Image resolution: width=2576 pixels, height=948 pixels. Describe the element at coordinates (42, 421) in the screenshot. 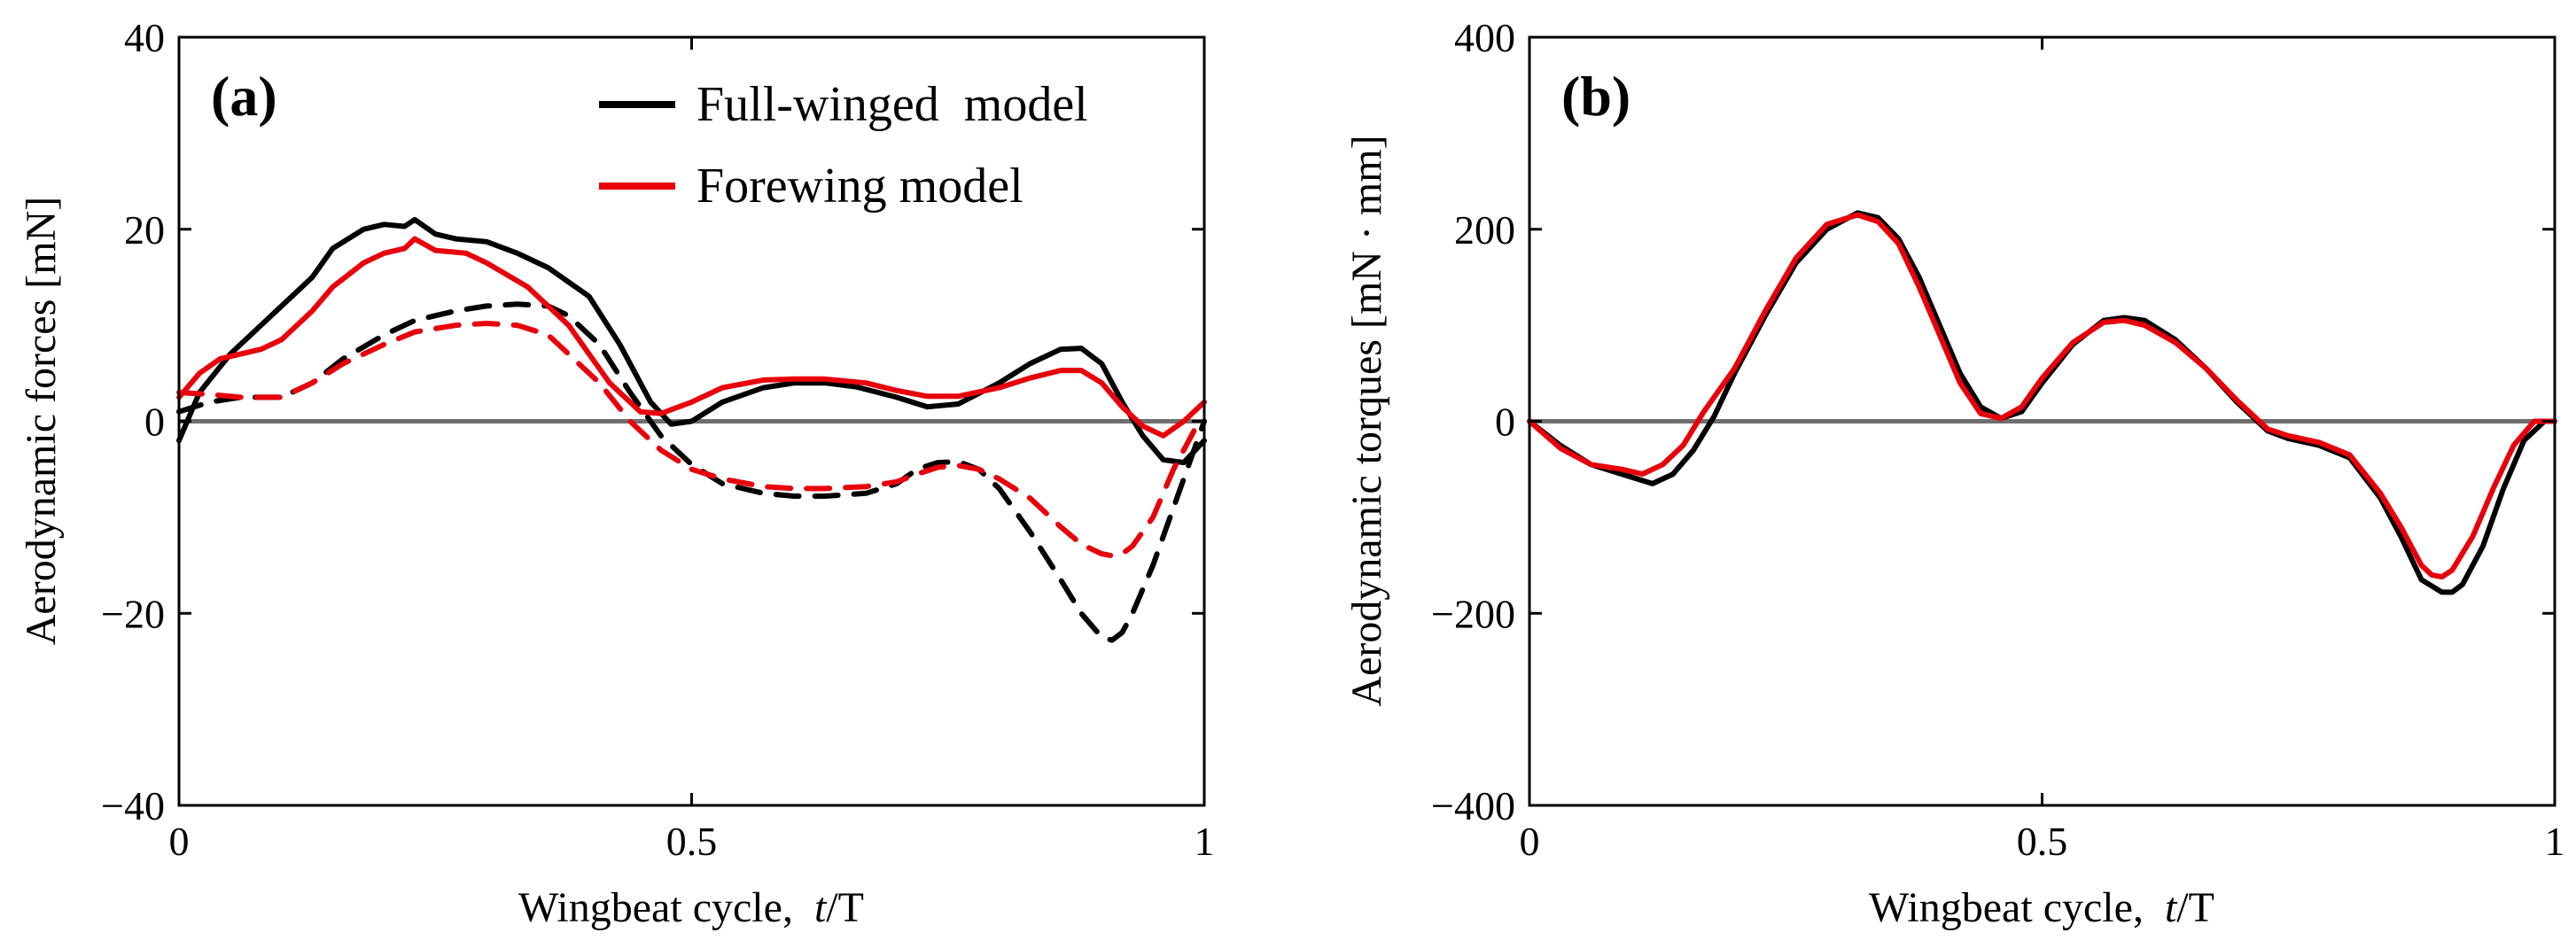

I see `panel-a-ylabel: Aerodynamic forces [mN]` at that location.